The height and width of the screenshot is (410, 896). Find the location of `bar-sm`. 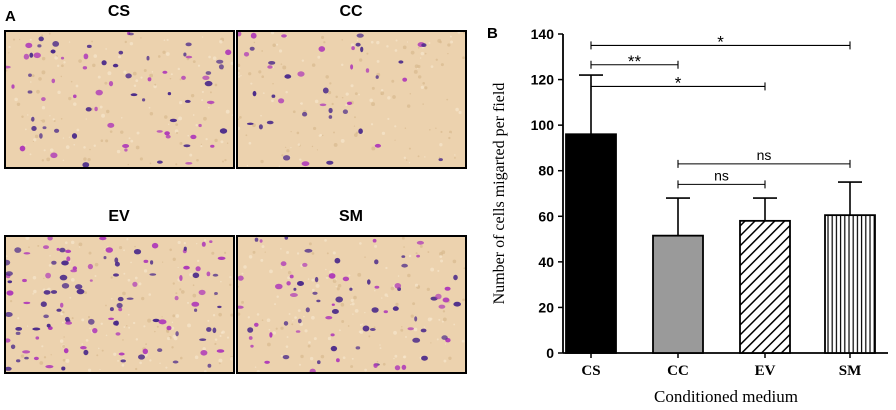

bar-sm is located at coordinates (850, 284).